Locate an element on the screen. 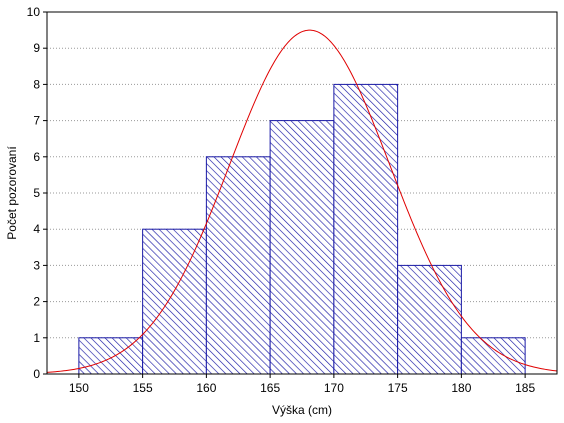 The height and width of the screenshot is (423, 564). y-axis-label: Počet pozorovaní is located at coordinates (12, 193).